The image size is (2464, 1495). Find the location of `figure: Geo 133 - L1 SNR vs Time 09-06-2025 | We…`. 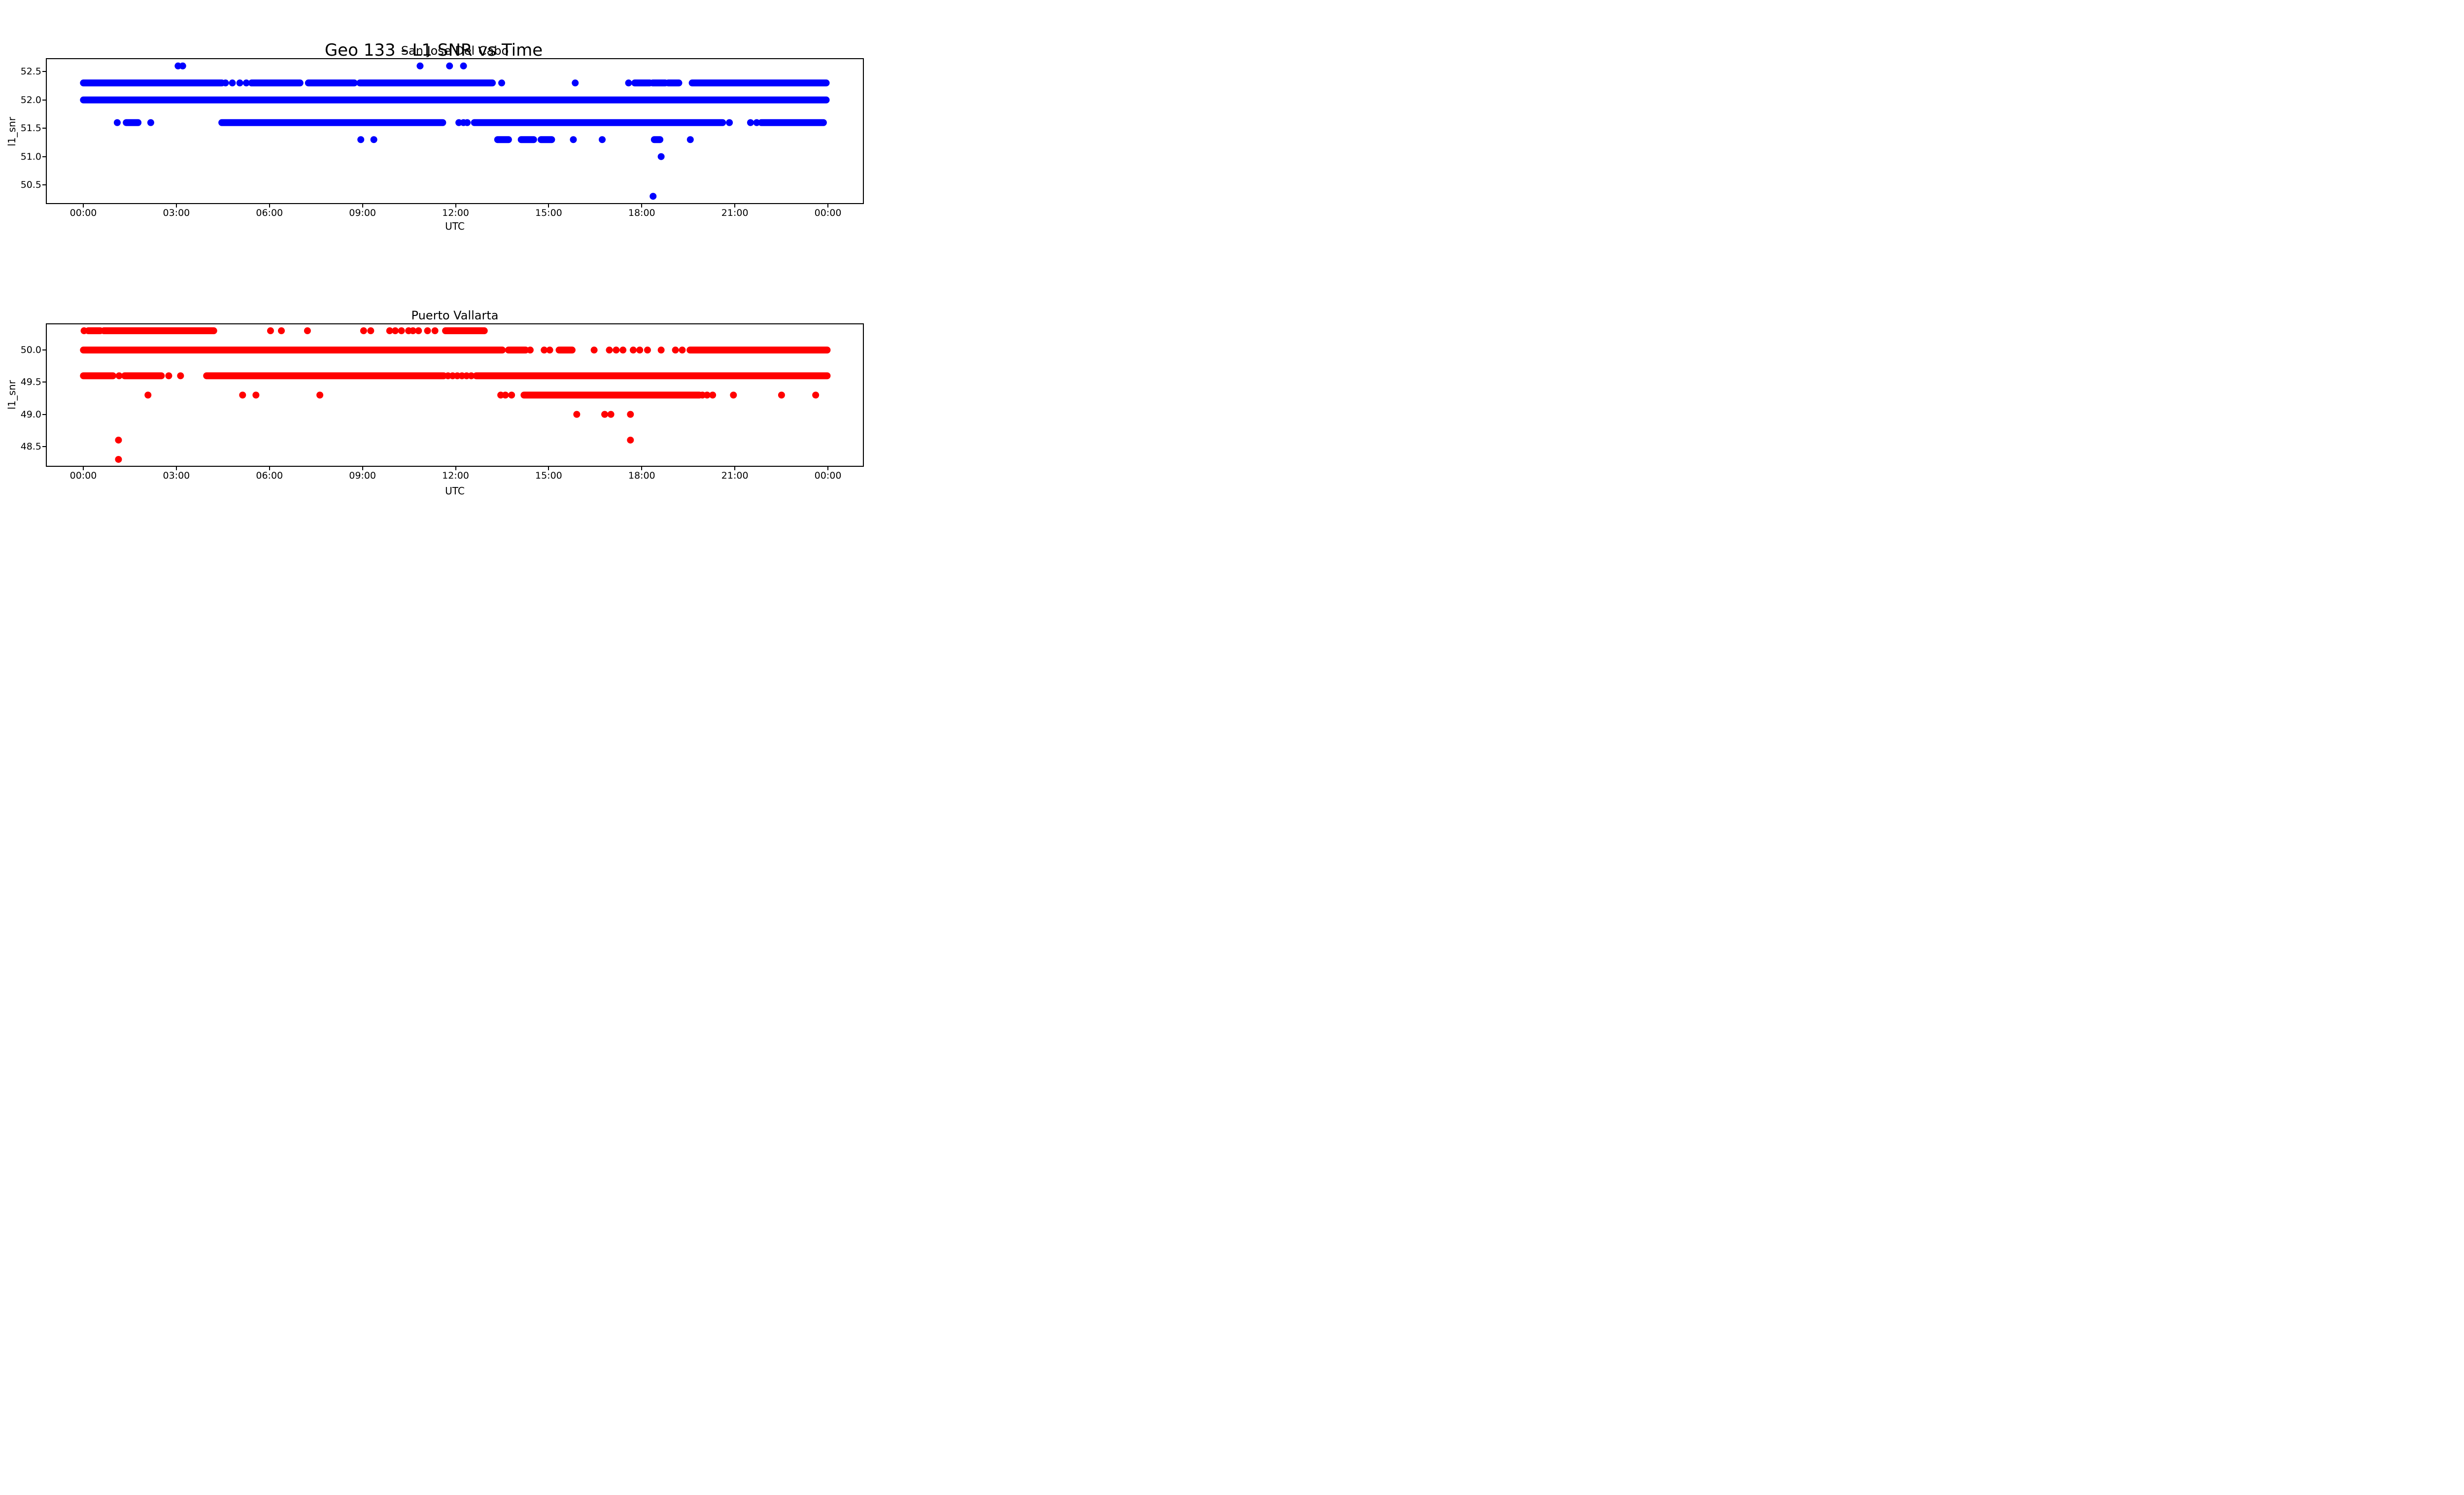

figure: Geo 133 - L1 SNR vs Time 09-06-2025 | We… is located at coordinates (433, 249).